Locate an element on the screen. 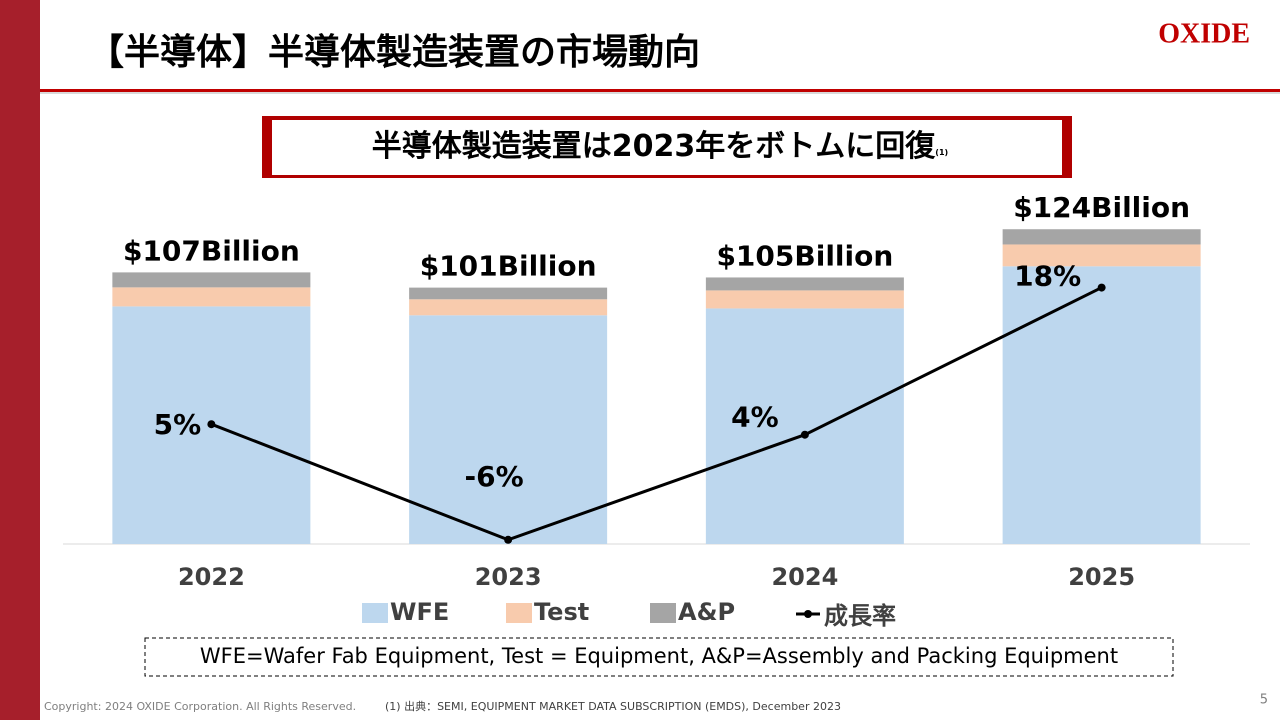  total-label: $124Billion is located at coordinates (1101, 207).